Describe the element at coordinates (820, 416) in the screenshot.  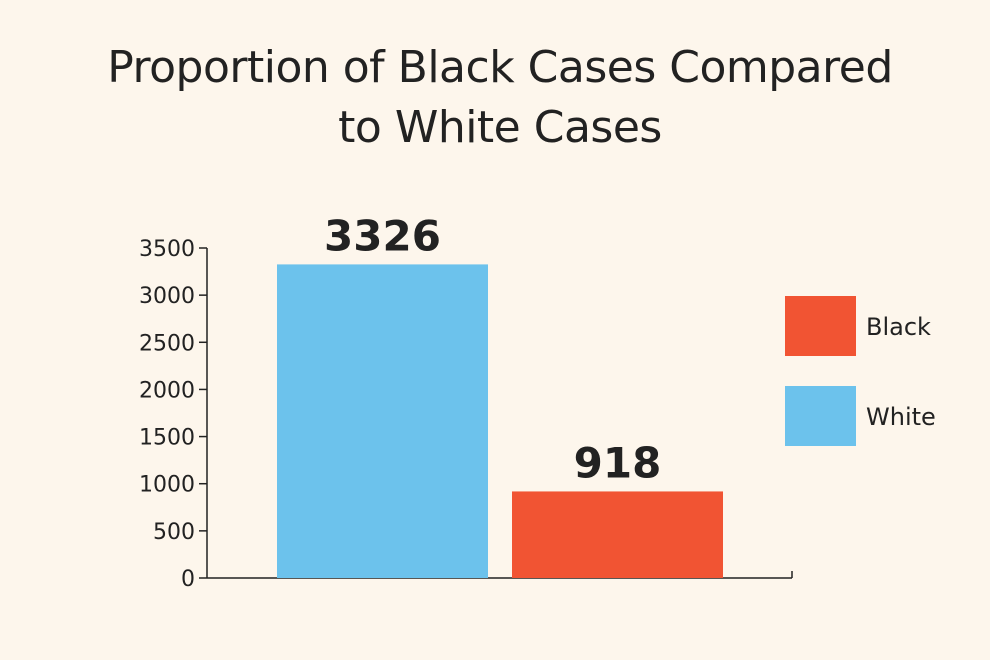
I see `legend-swatch-white` at that location.